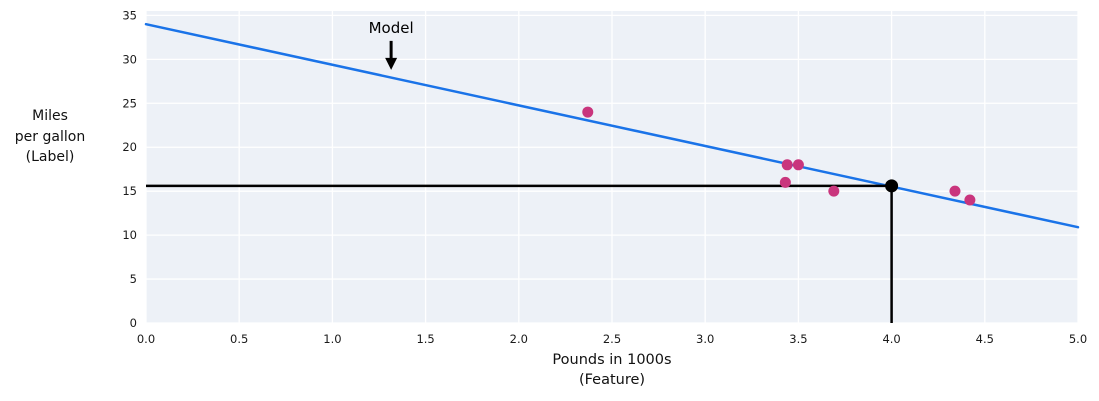  Describe the element at coordinates (425, 339) in the screenshot. I see `x-tick-label: 1.5` at that location.